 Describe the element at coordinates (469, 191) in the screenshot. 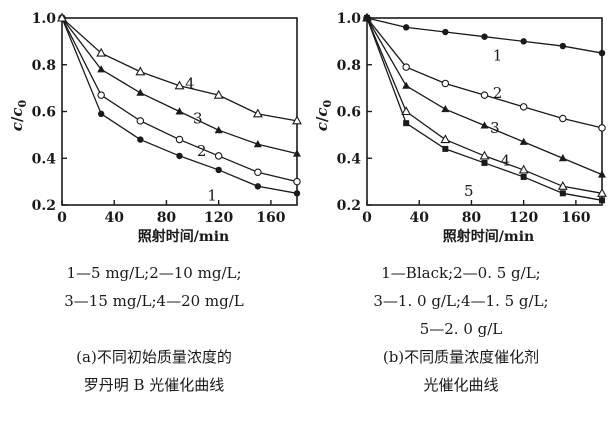

I see `series-label: 5` at that location.